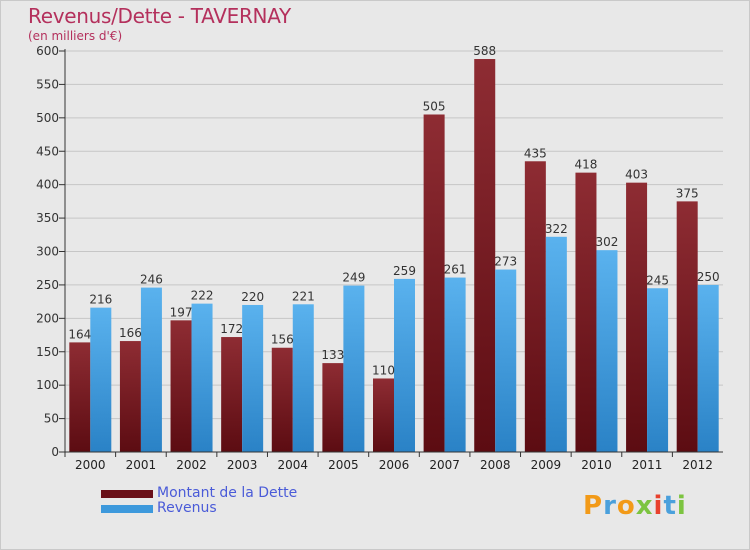 This screenshot has width=750, height=550. What do you see at coordinates (47, 285) in the screenshot?
I see `y-tick-label: 250` at bounding box center [47, 285].